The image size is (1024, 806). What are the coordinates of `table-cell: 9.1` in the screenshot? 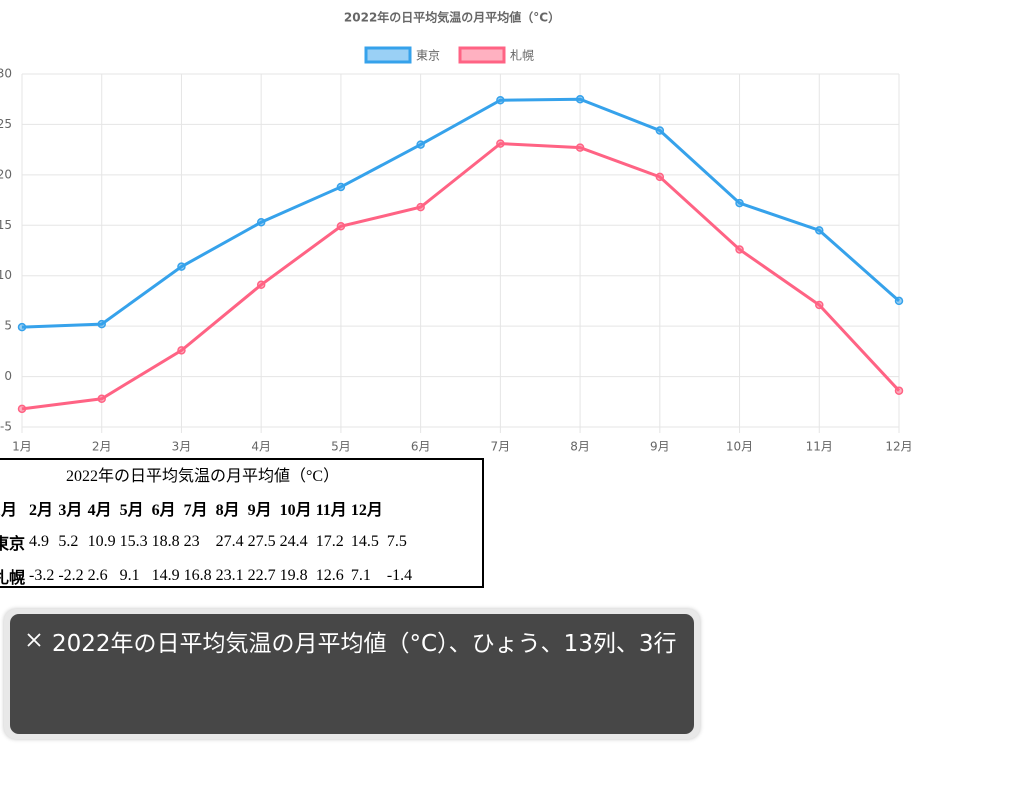 It's located at (129, 575).